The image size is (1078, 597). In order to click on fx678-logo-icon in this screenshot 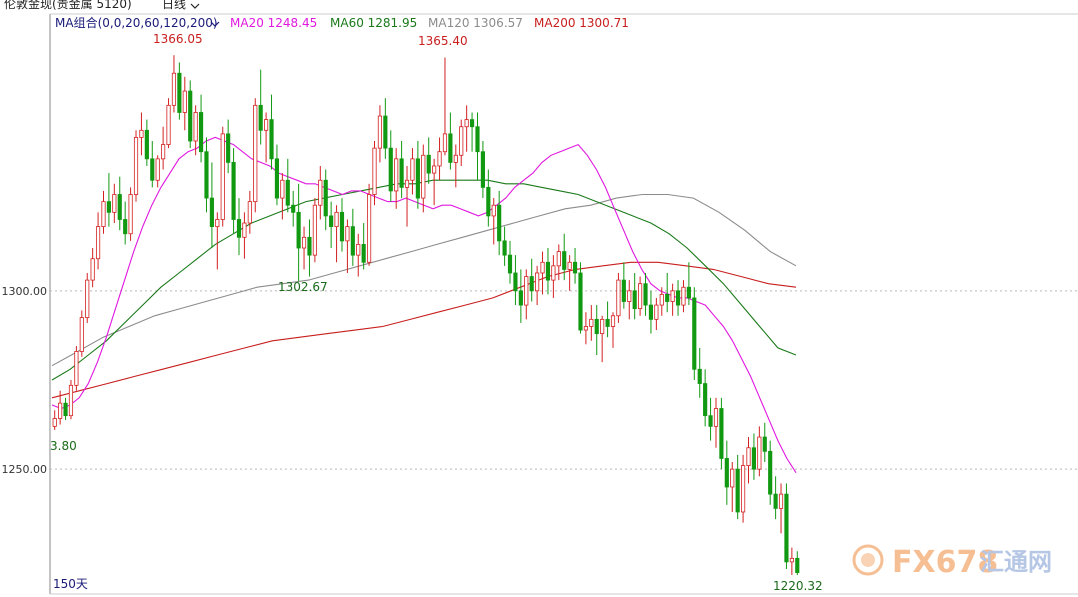, I will do `click(868, 560)`.